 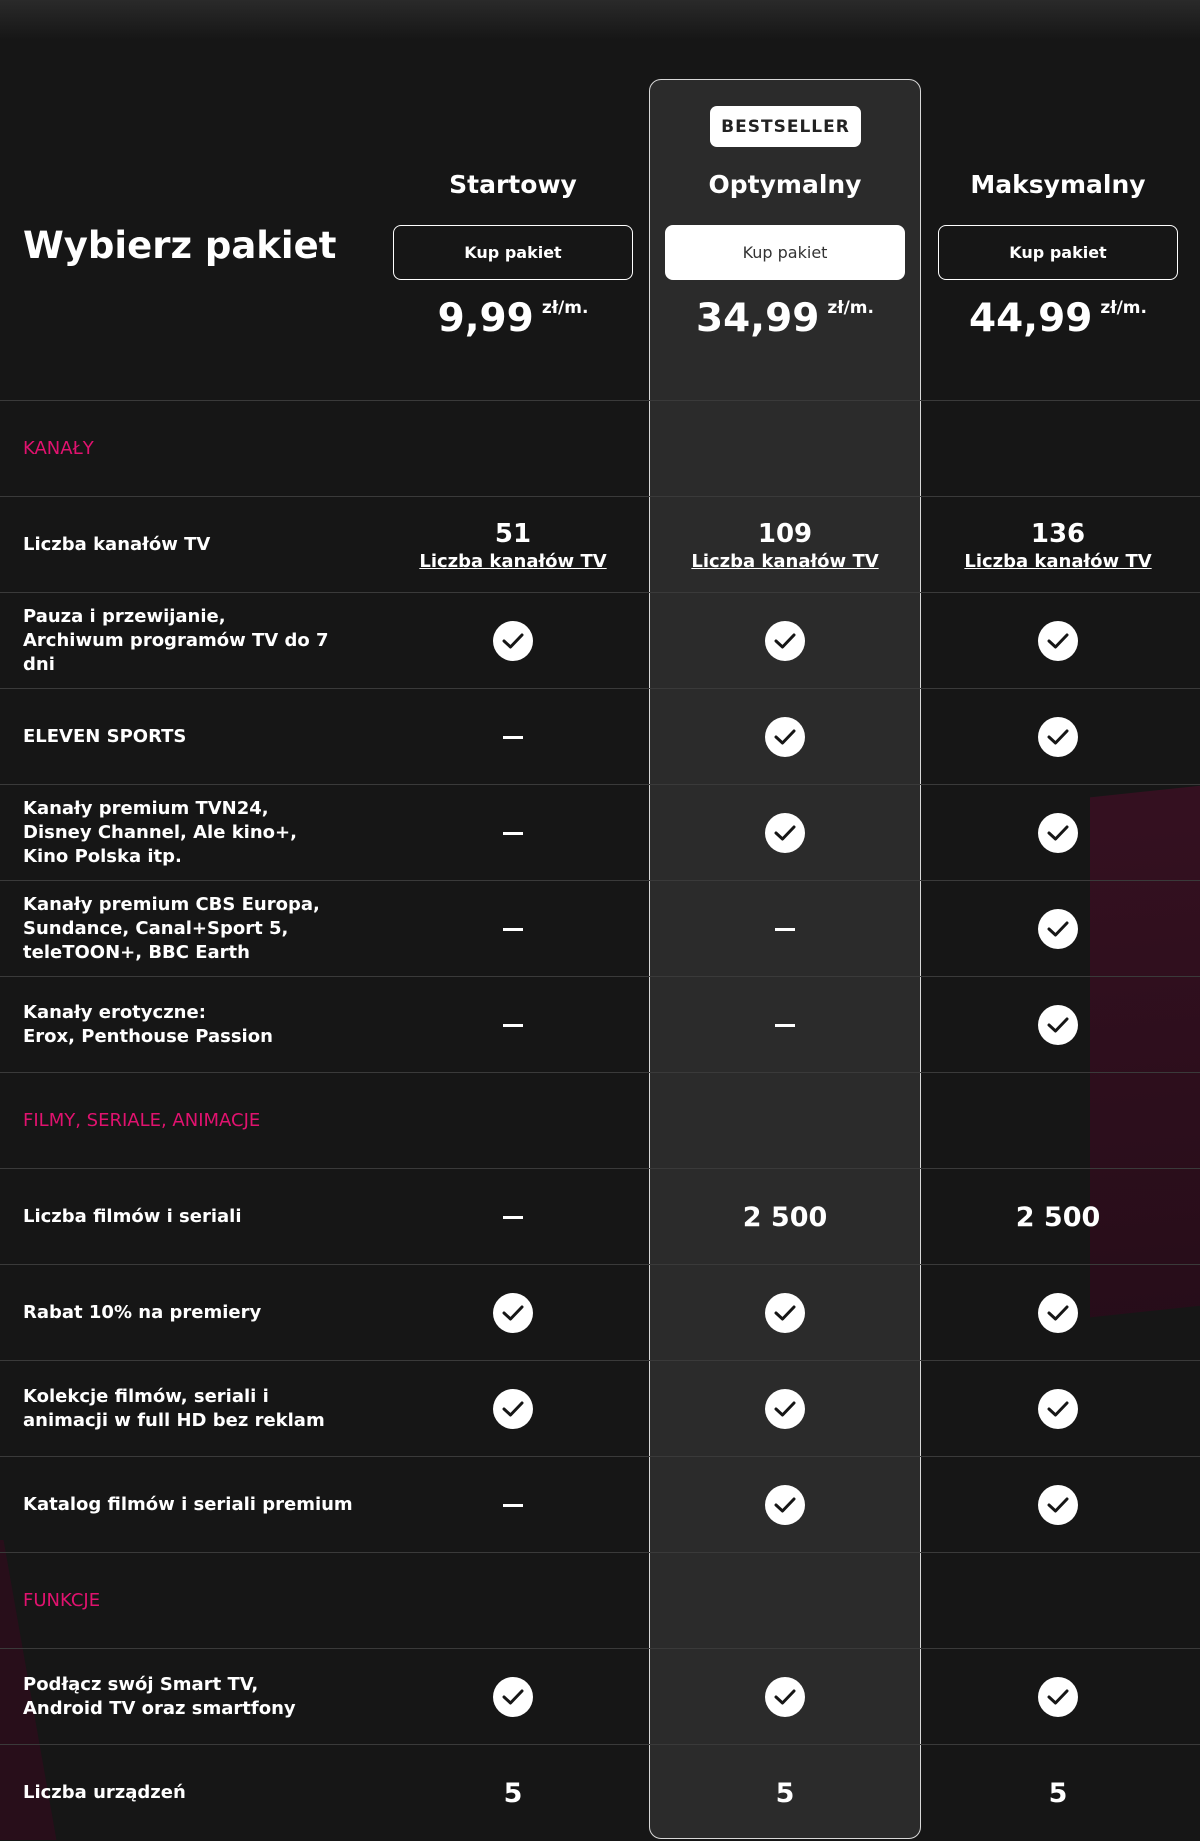 What do you see at coordinates (513, 184) in the screenshot?
I see `plan-name-startowy: Startowy` at bounding box center [513, 184].